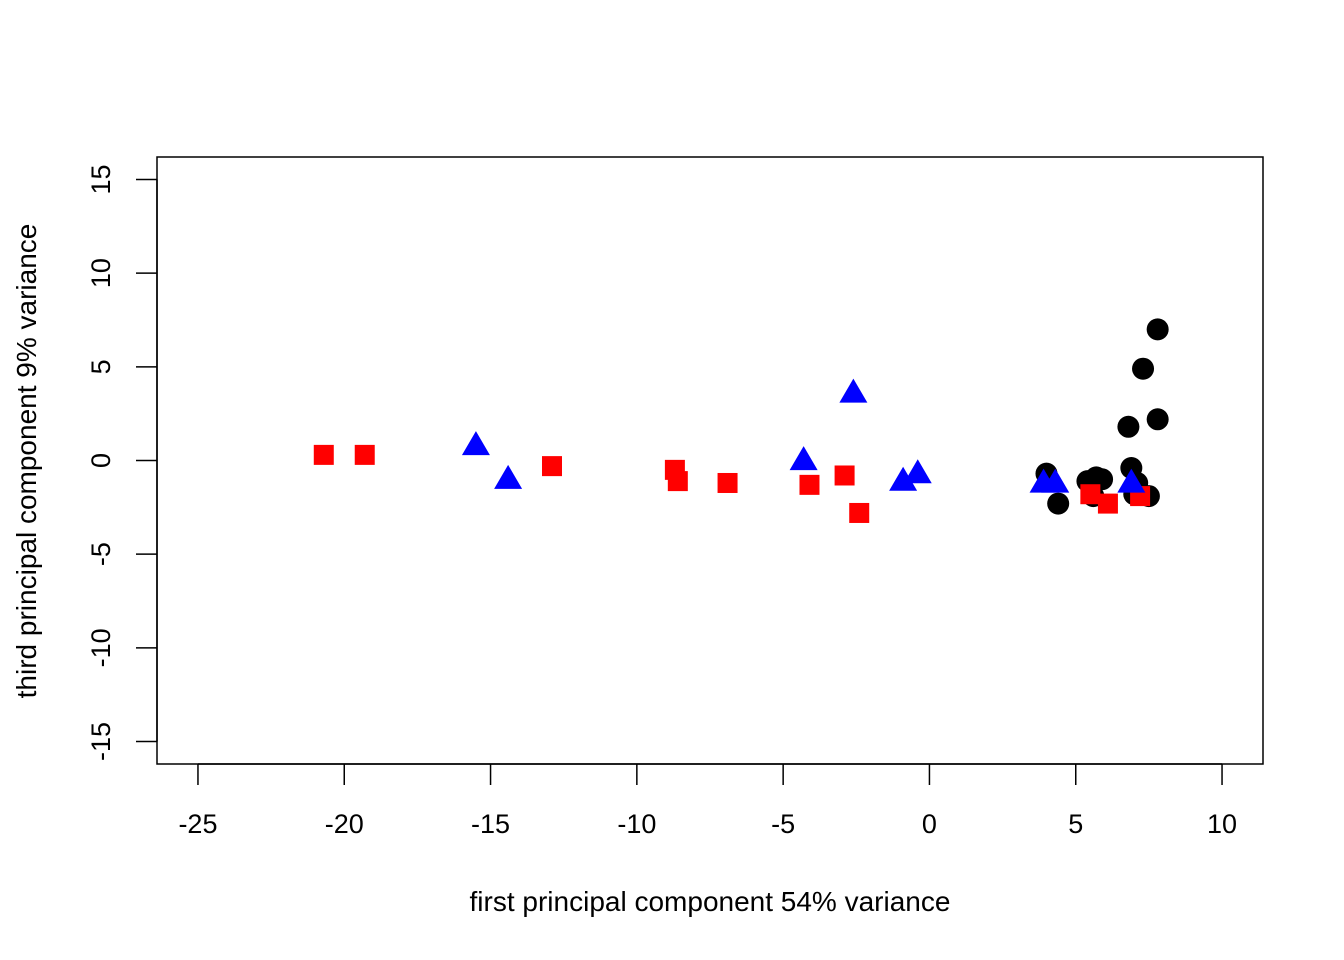  Describe the element at coordinates (101, 366) in the screenshot. I see `y-tick-label: 5` at that location.